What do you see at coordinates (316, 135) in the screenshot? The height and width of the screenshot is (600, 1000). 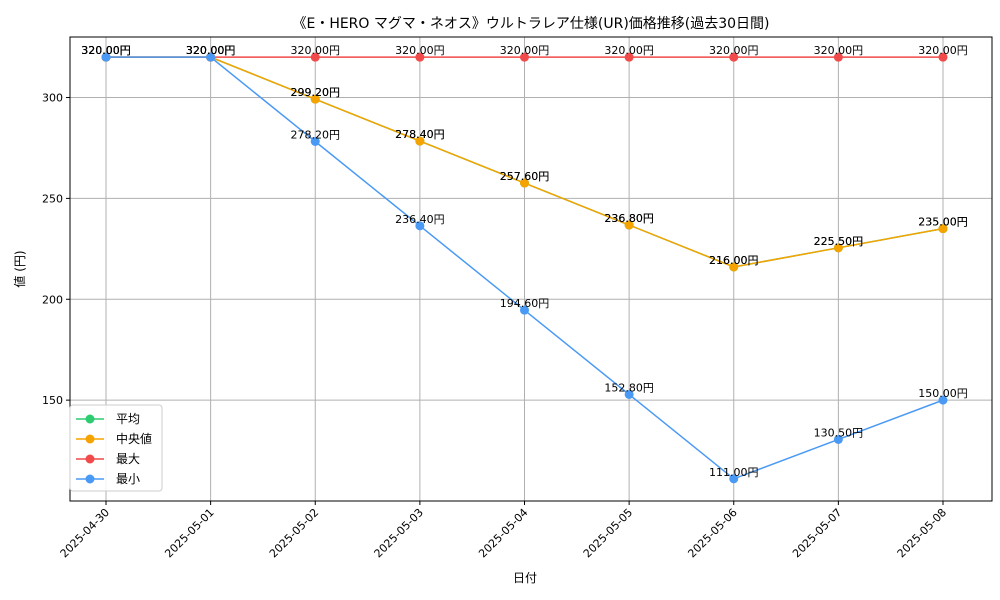 I see `data-label: 278.20円` at bounding box center [316, 135].